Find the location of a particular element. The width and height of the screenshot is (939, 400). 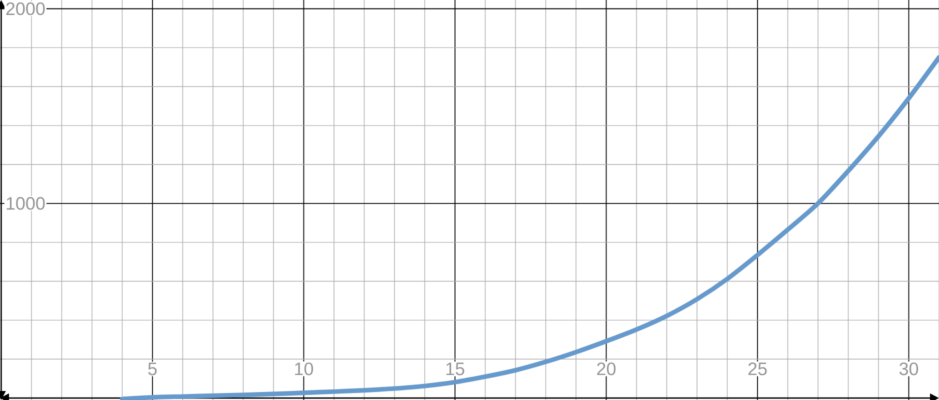

x-tick-label: 5 is located at coordinates (152, 369).